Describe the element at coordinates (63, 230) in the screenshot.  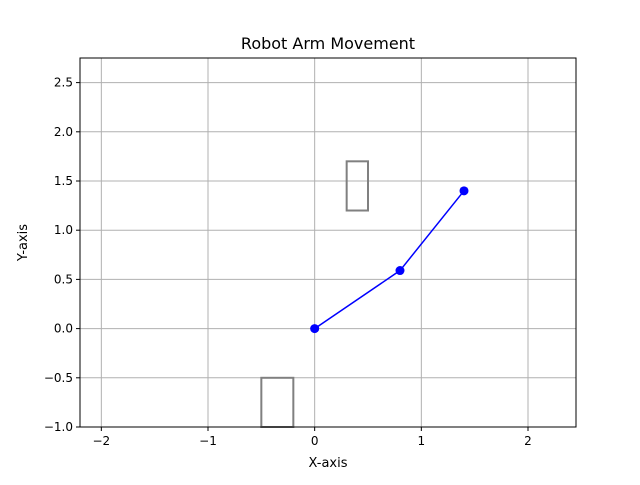
I see `y-tick-label: 1.0` at that location.